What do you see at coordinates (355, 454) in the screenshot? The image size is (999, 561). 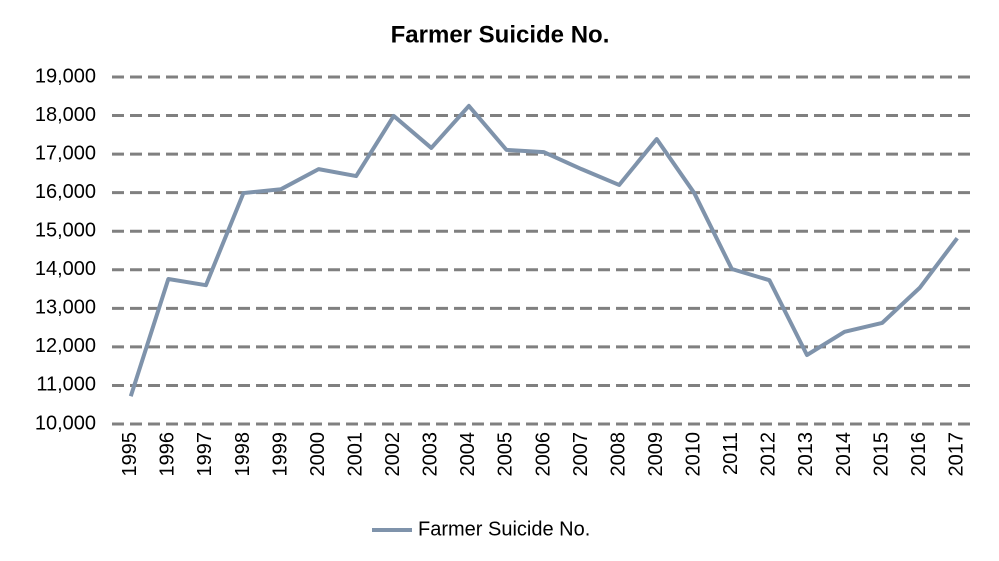 I see `x-tick-label: 2001` at bounding box center [355, 454].